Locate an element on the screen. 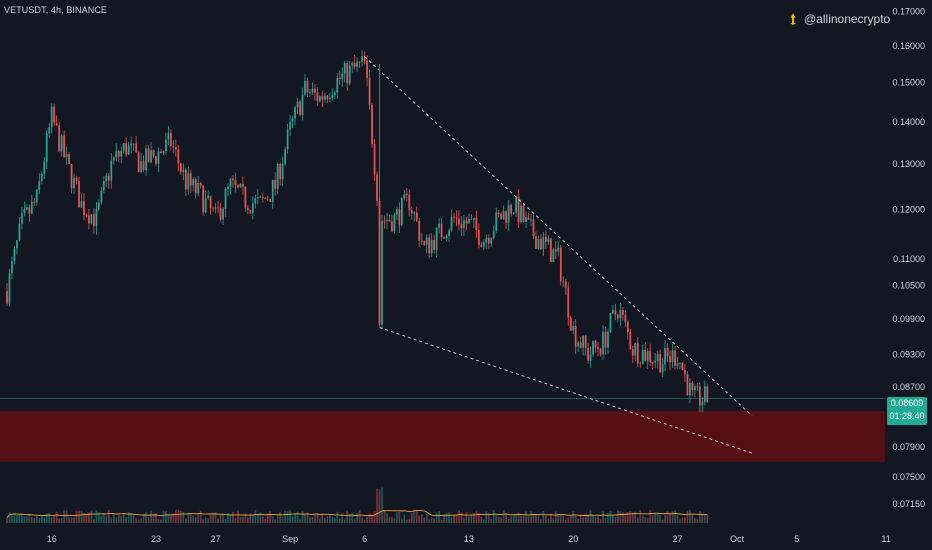 The height and width of the screenshot is (550, 932). watermark-label: @allinonecrypto is located at coordinates (847, 19).